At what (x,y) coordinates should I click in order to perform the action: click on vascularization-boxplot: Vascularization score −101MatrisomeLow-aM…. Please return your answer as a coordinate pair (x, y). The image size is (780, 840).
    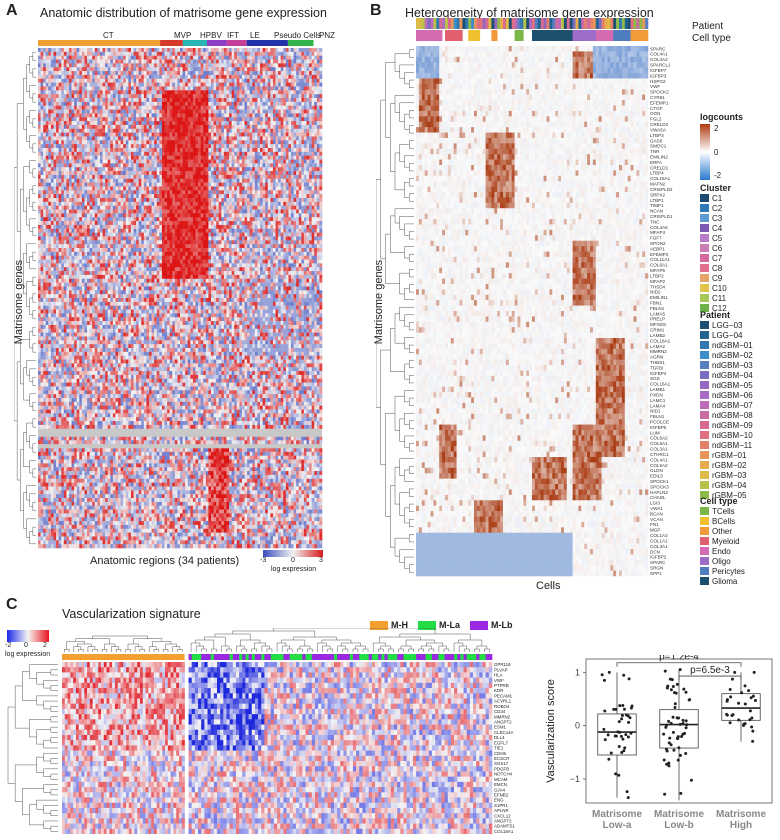
    Looking at the image, I should click on (659, 743).